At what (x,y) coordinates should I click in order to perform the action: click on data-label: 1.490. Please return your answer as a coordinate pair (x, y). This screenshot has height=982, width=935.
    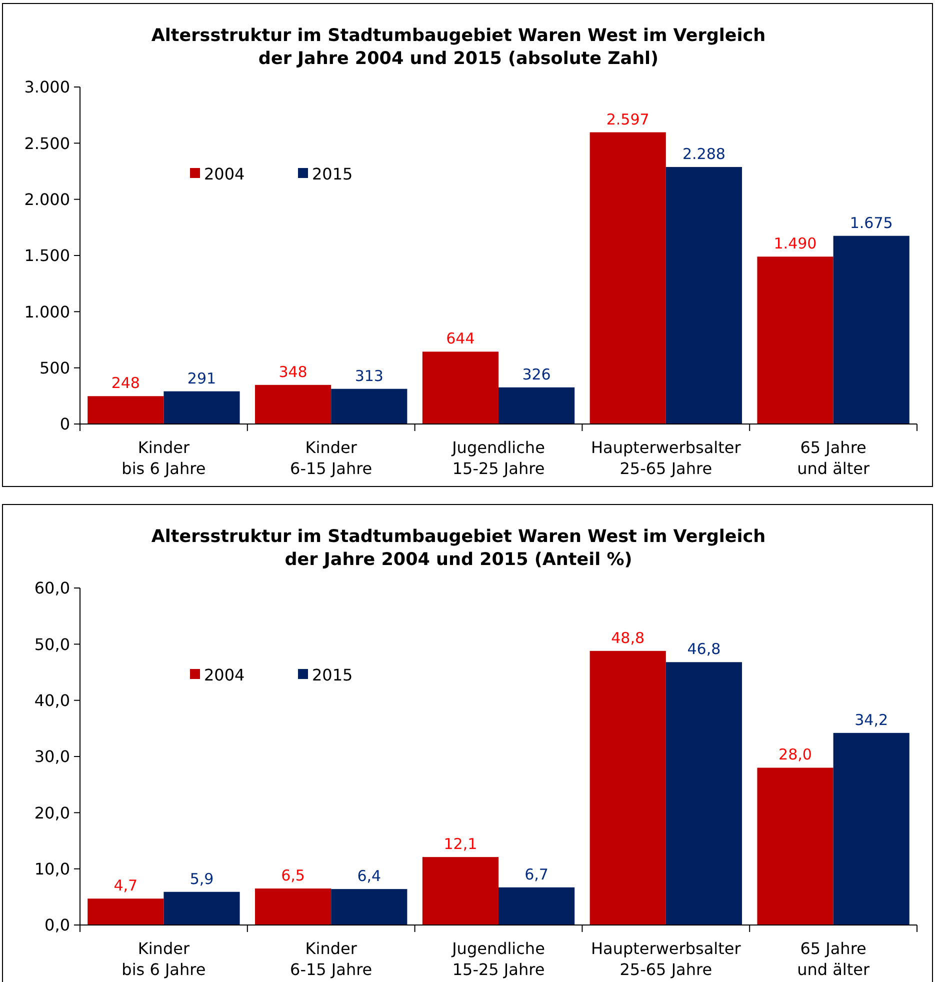
    Looking at the image, I should click on (795, 243).